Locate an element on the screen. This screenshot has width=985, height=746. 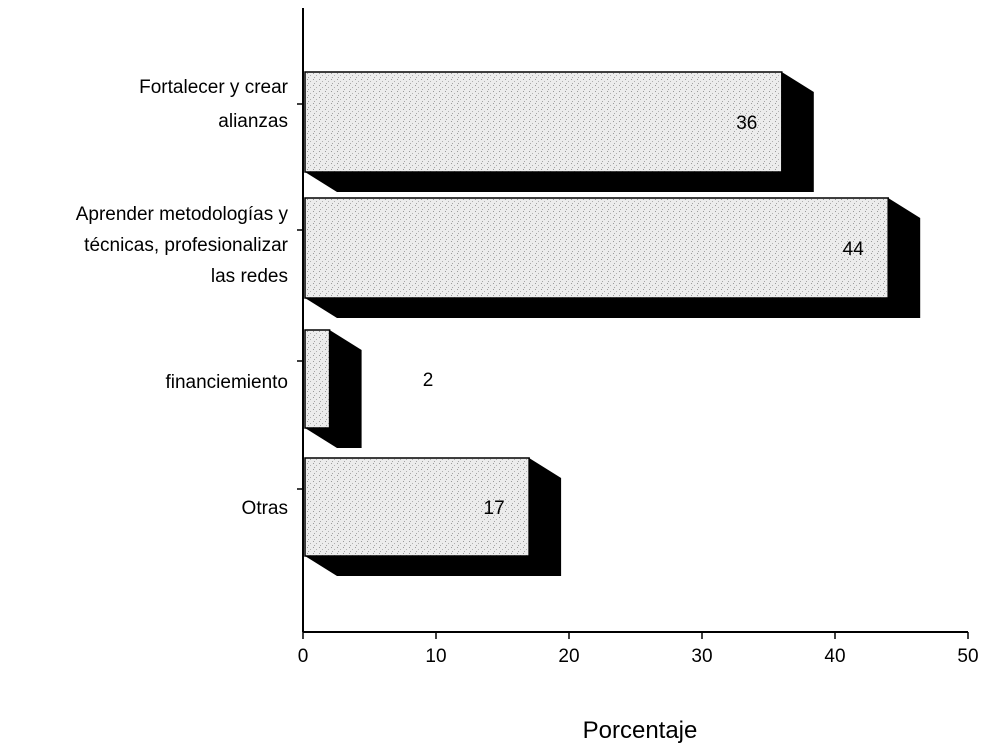
category-label: Fortalecer y crear alianzas is located at coordinates (214, 104).